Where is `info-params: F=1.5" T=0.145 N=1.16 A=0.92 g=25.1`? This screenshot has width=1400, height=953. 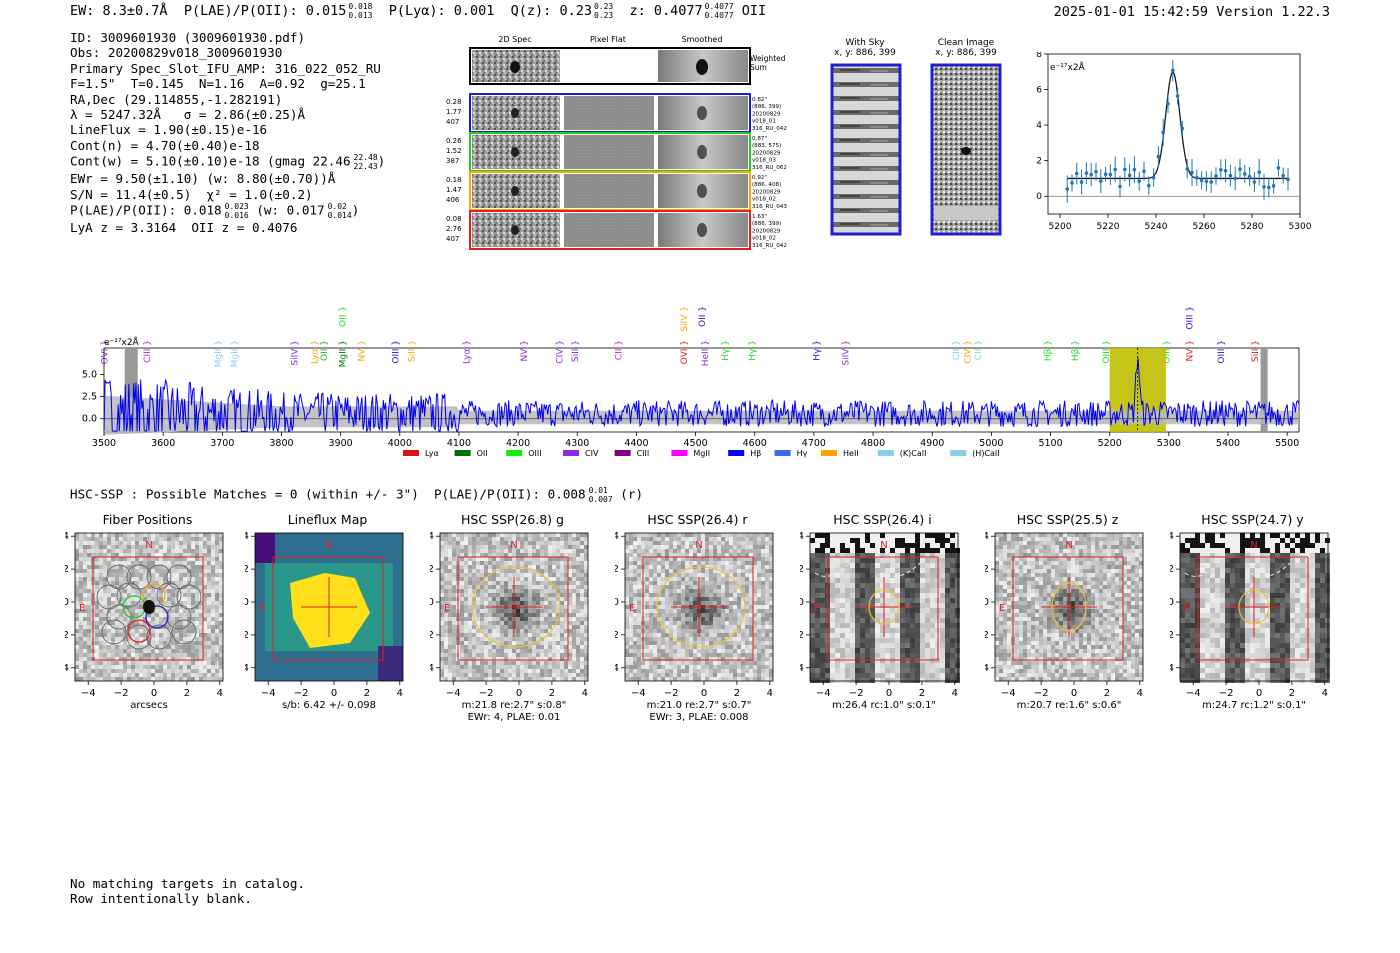
info-params: F=1.5" T=0.145 N=1.16 A=0.92 g=25.1 is located at coordinates (218, 84).